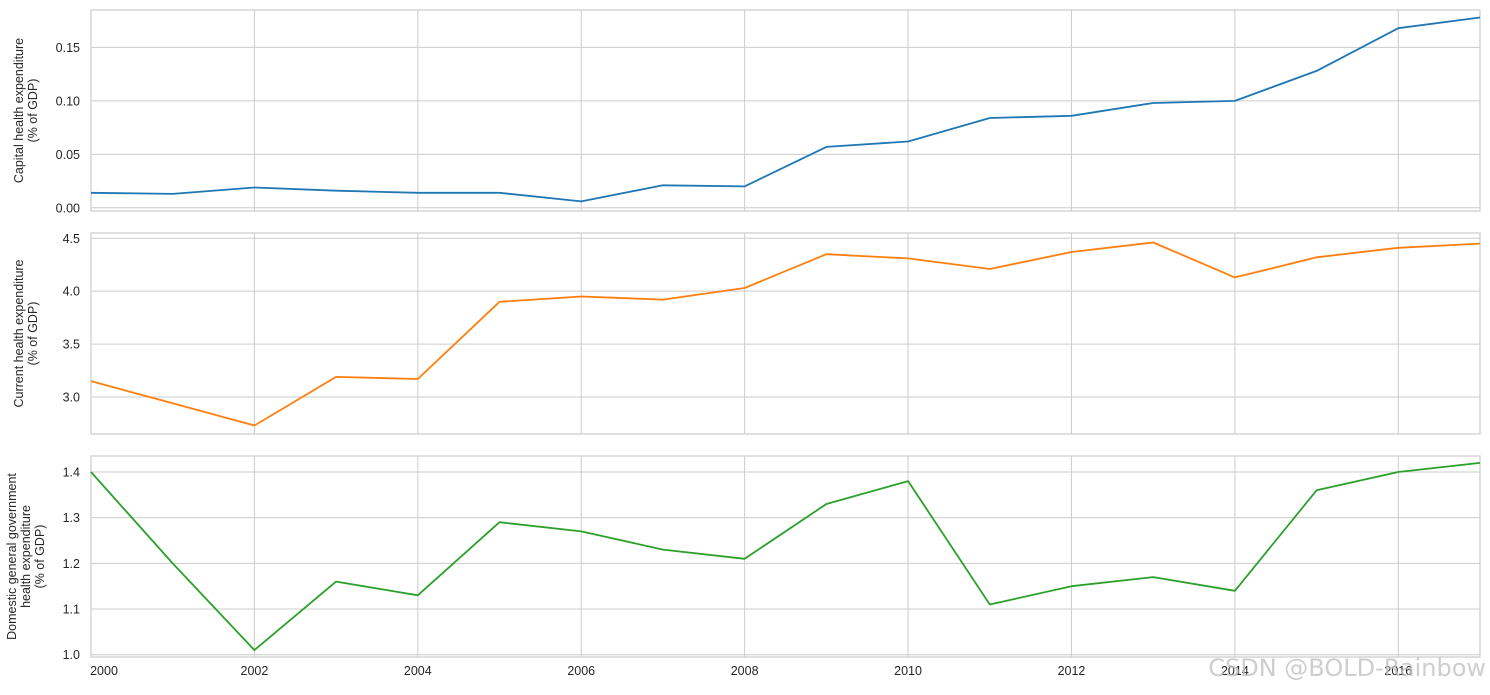 The height and width of the screenshot is (695, 1490). Describe the element at coordinates (745, 671) in the screenshot. I see `x-tick-label: 2008` at that location.